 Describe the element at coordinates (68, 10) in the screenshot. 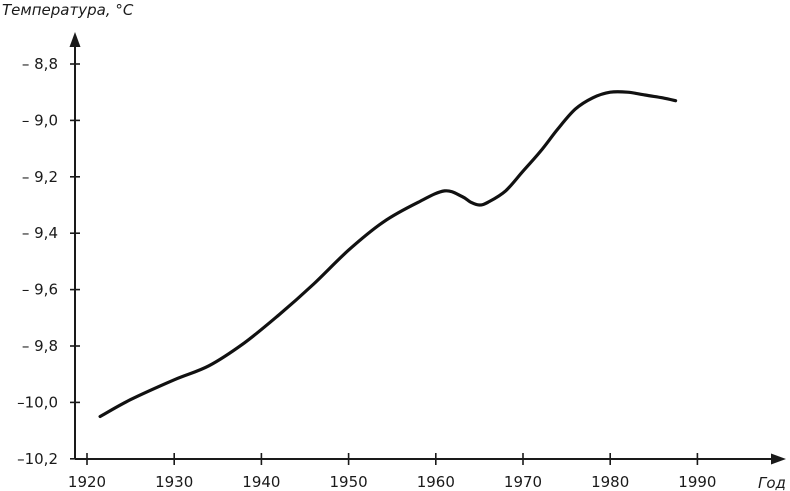

I see `y-axis-title: Температура, °C` at that location.